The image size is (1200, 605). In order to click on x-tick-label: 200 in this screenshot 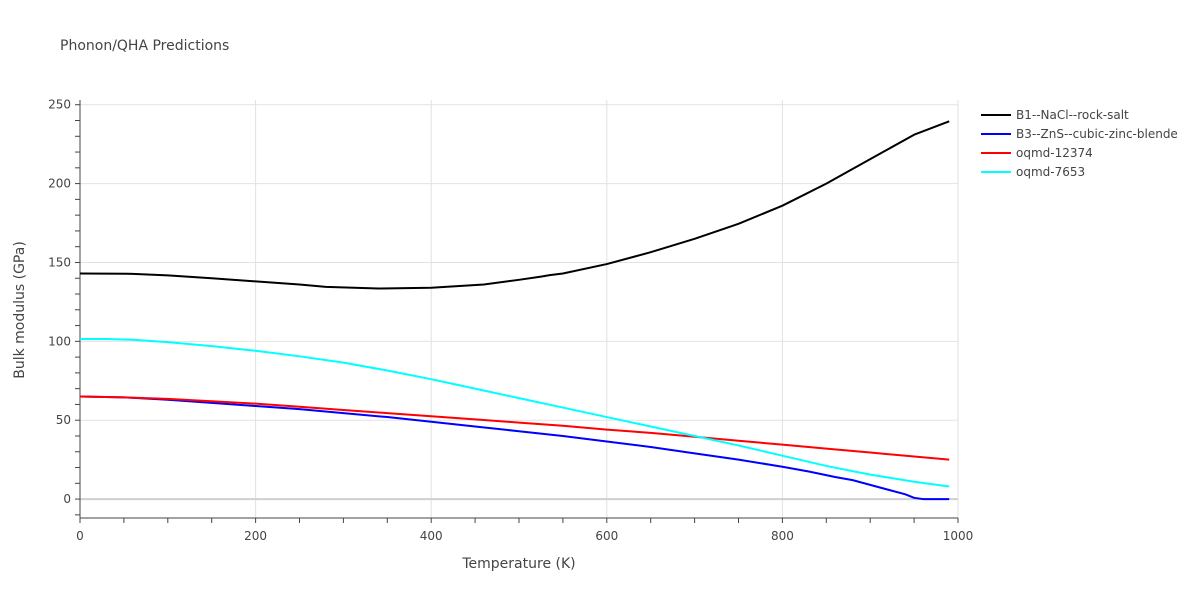, I will do `click(255, 536)`.